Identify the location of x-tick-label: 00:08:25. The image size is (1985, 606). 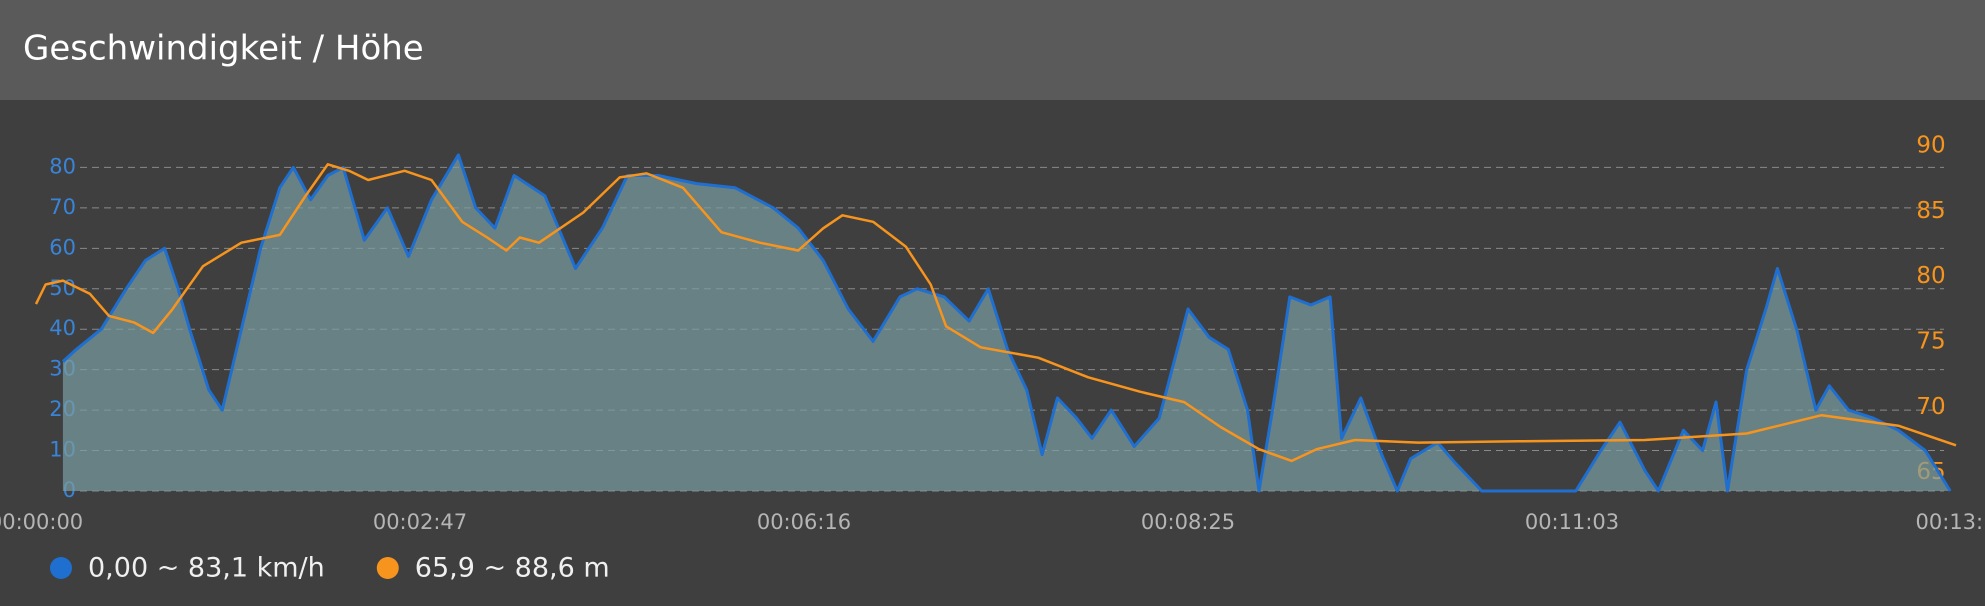
(1188, 522).